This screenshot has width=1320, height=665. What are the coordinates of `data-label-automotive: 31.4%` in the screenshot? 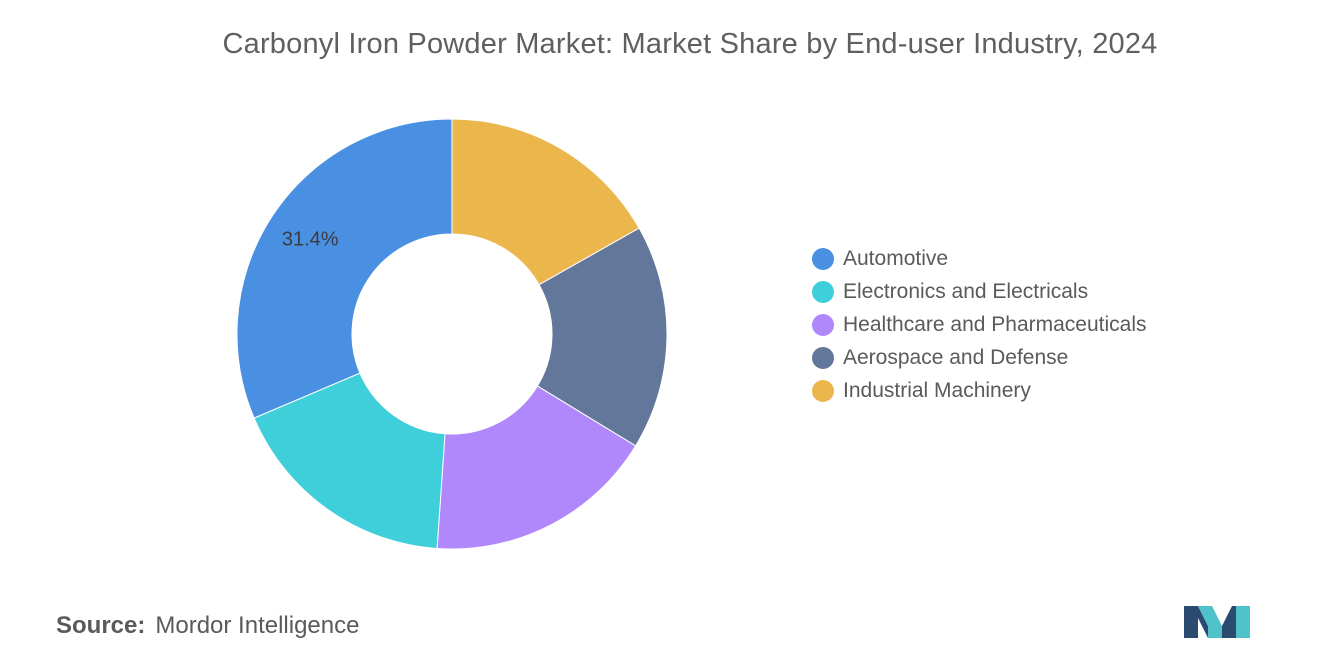 It's located at (310, 240).